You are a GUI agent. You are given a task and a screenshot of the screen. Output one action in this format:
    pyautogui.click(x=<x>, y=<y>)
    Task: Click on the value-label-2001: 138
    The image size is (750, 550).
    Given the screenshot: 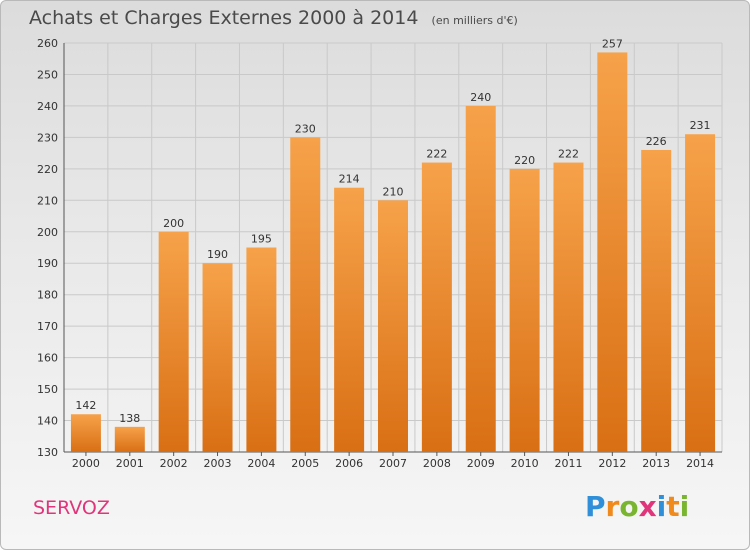 What is the action you would take?
    pyautogui.click(x=129, y=418)
    